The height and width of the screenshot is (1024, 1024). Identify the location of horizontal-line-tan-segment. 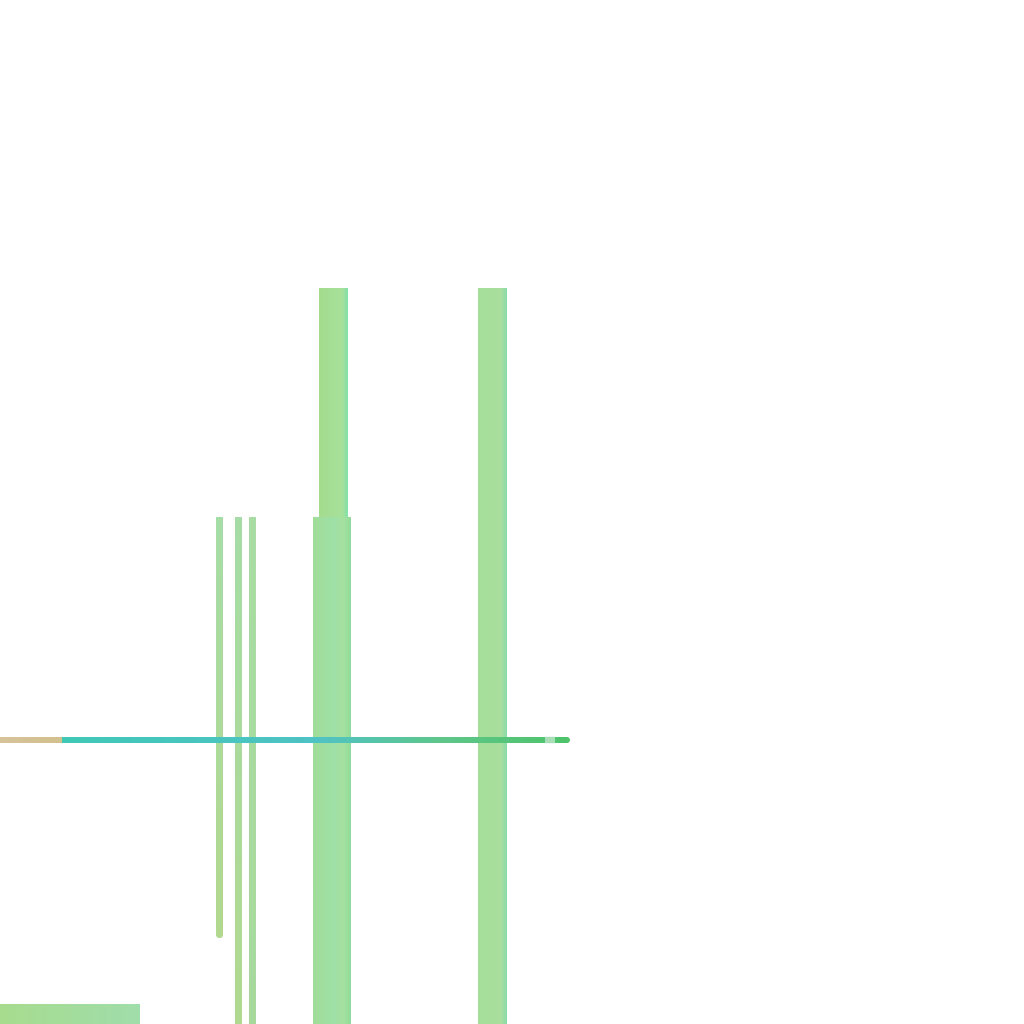
(31, 740).